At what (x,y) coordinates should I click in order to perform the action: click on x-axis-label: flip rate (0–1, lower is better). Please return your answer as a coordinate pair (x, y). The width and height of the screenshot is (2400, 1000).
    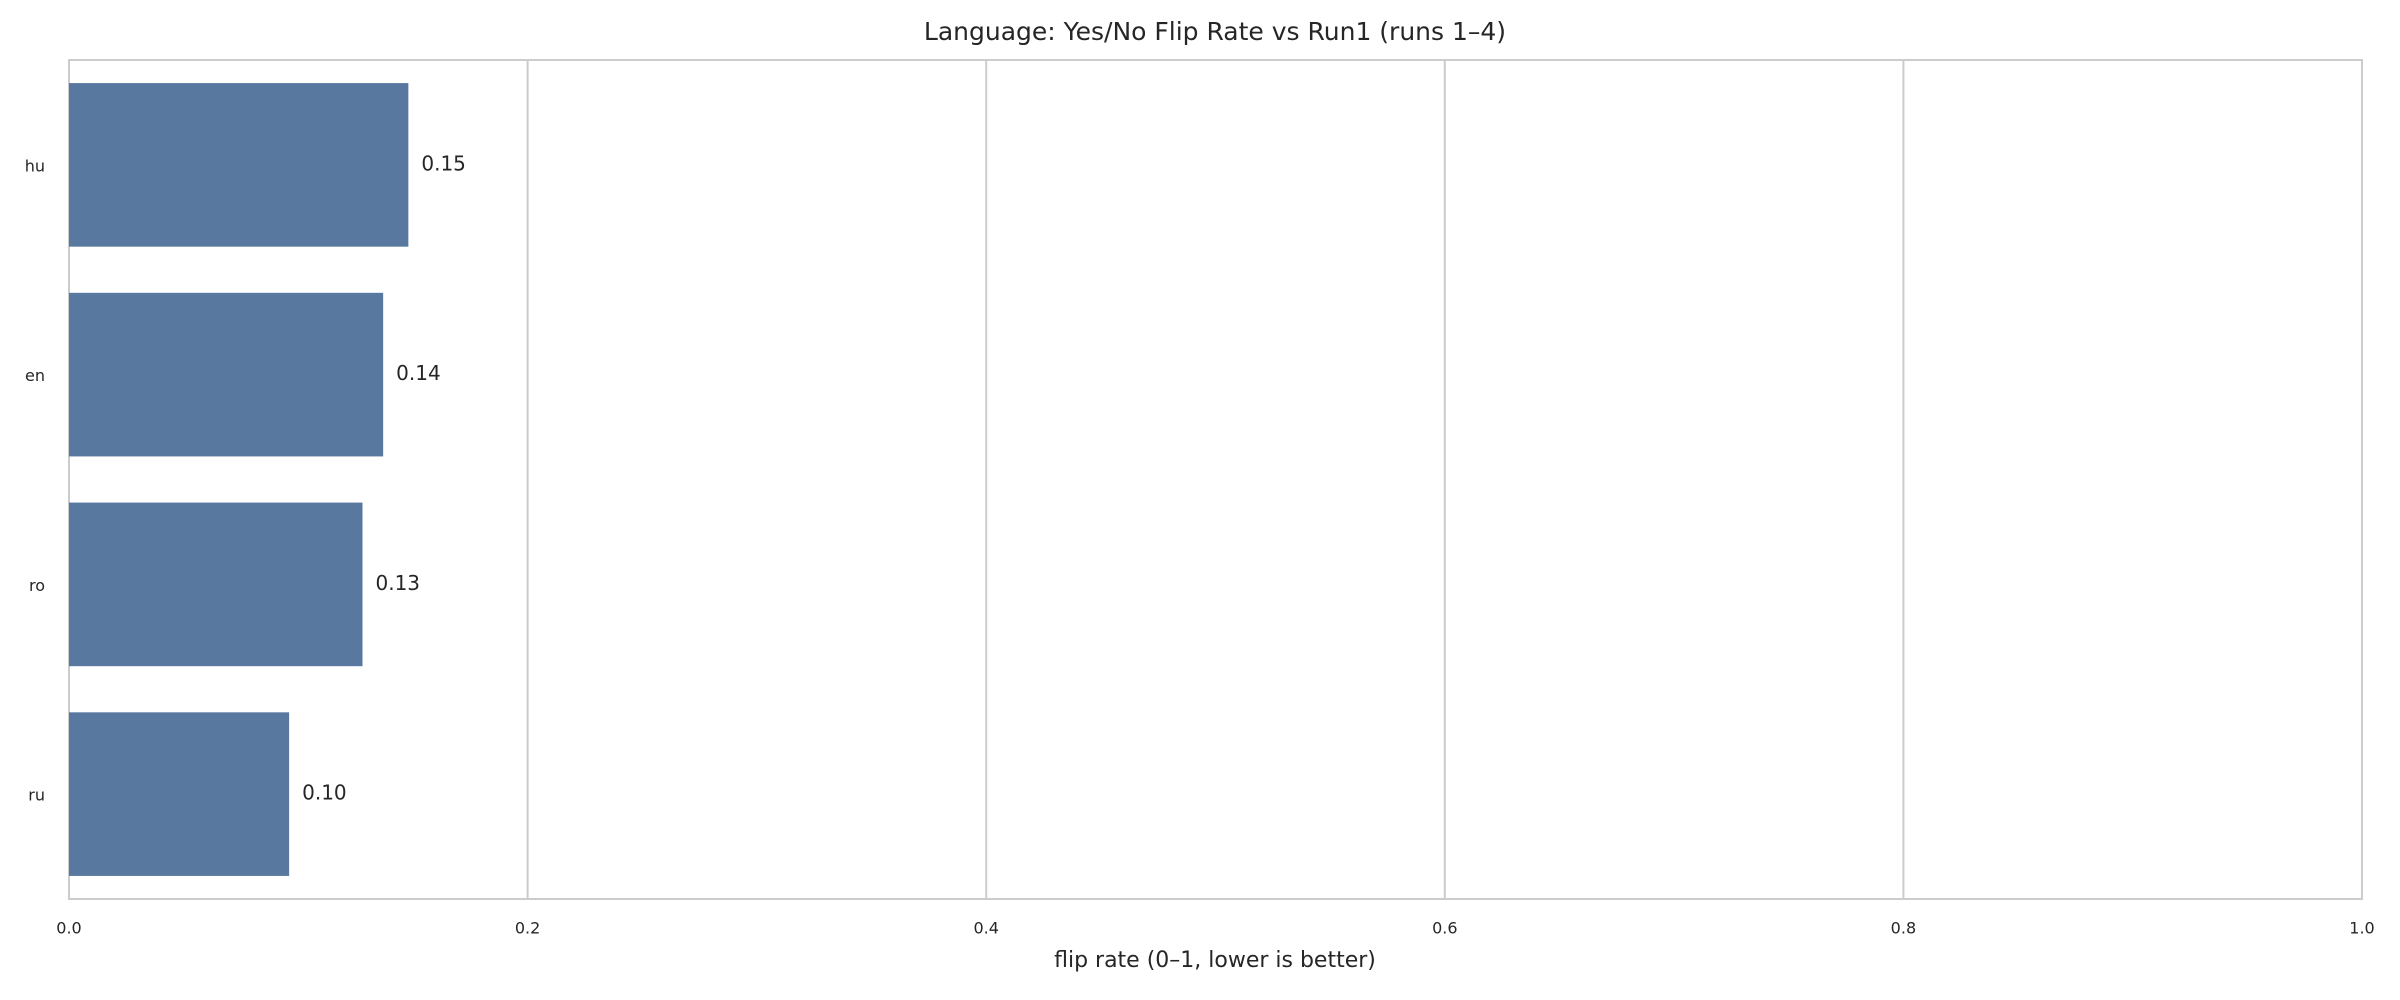
    Looking at the image, I should click on (1215, 960).